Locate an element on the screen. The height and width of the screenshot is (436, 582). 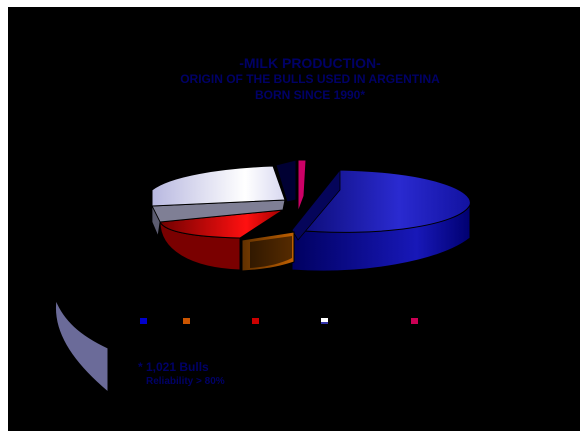
title-line-2: ORIGIN OF THE BULLS USED IN ARGENTINA is located at coordinates (310, 79).